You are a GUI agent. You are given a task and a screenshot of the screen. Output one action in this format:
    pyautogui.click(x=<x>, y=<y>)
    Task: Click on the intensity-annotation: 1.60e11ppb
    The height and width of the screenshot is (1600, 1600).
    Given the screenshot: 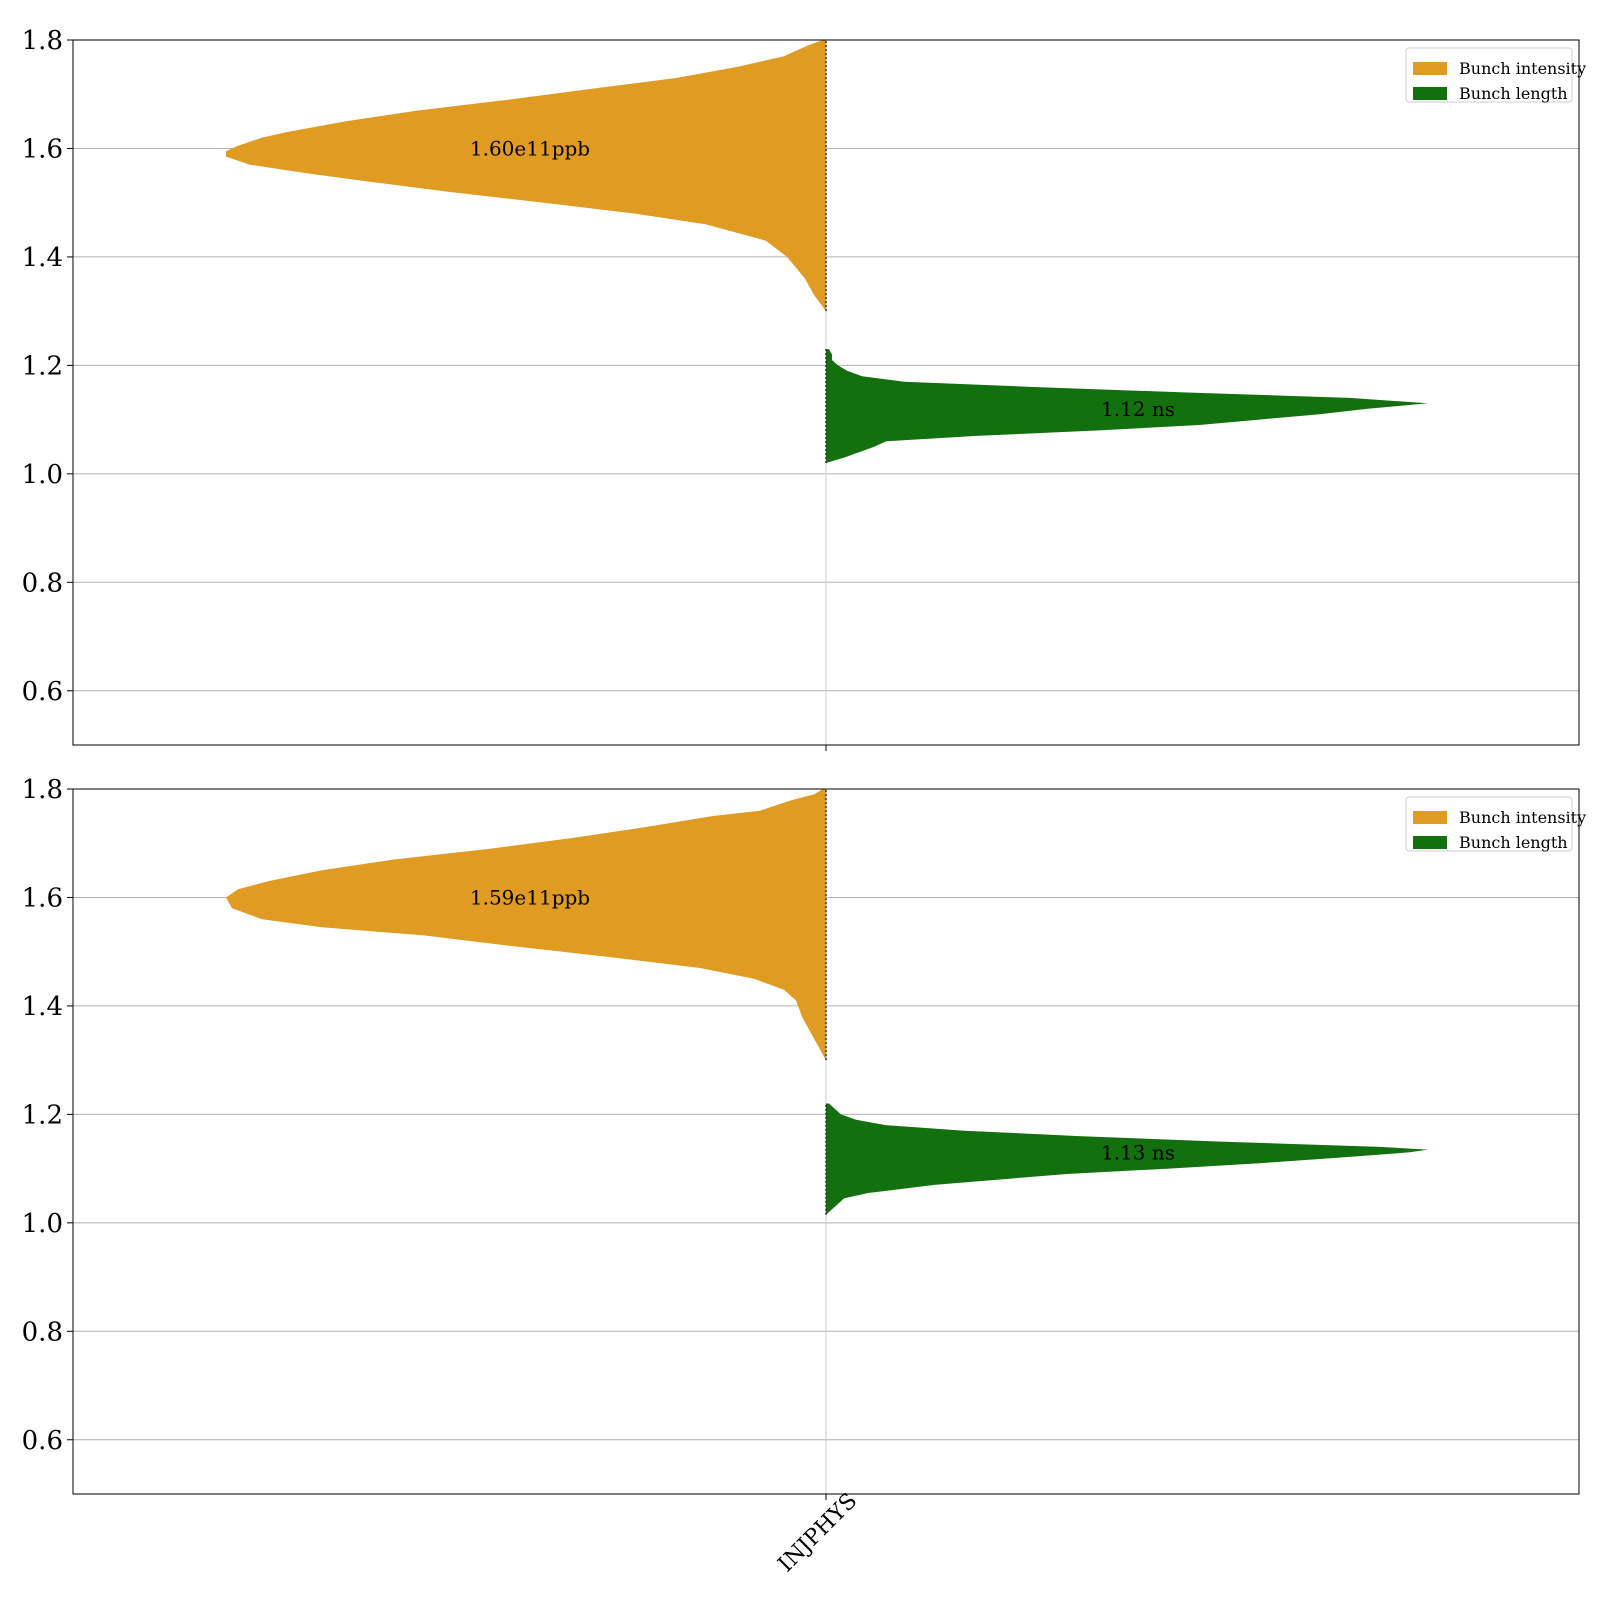 What is the action you would take?
    pyautogui.click(x=530, y=148)
    